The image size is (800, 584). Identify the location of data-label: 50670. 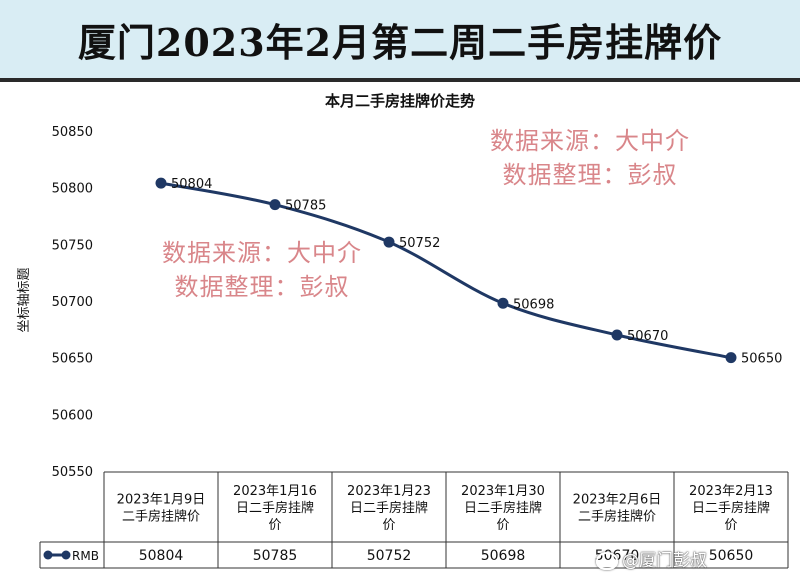
(647, 336).